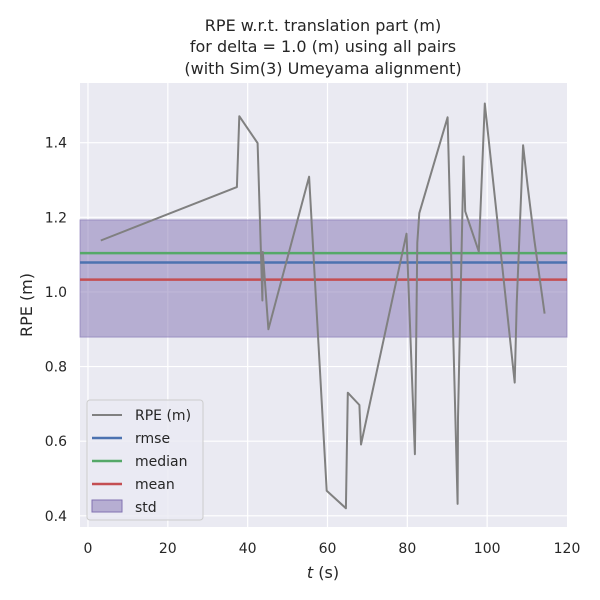  I want to click on legend-label-mean: mean, so click(155, 485).